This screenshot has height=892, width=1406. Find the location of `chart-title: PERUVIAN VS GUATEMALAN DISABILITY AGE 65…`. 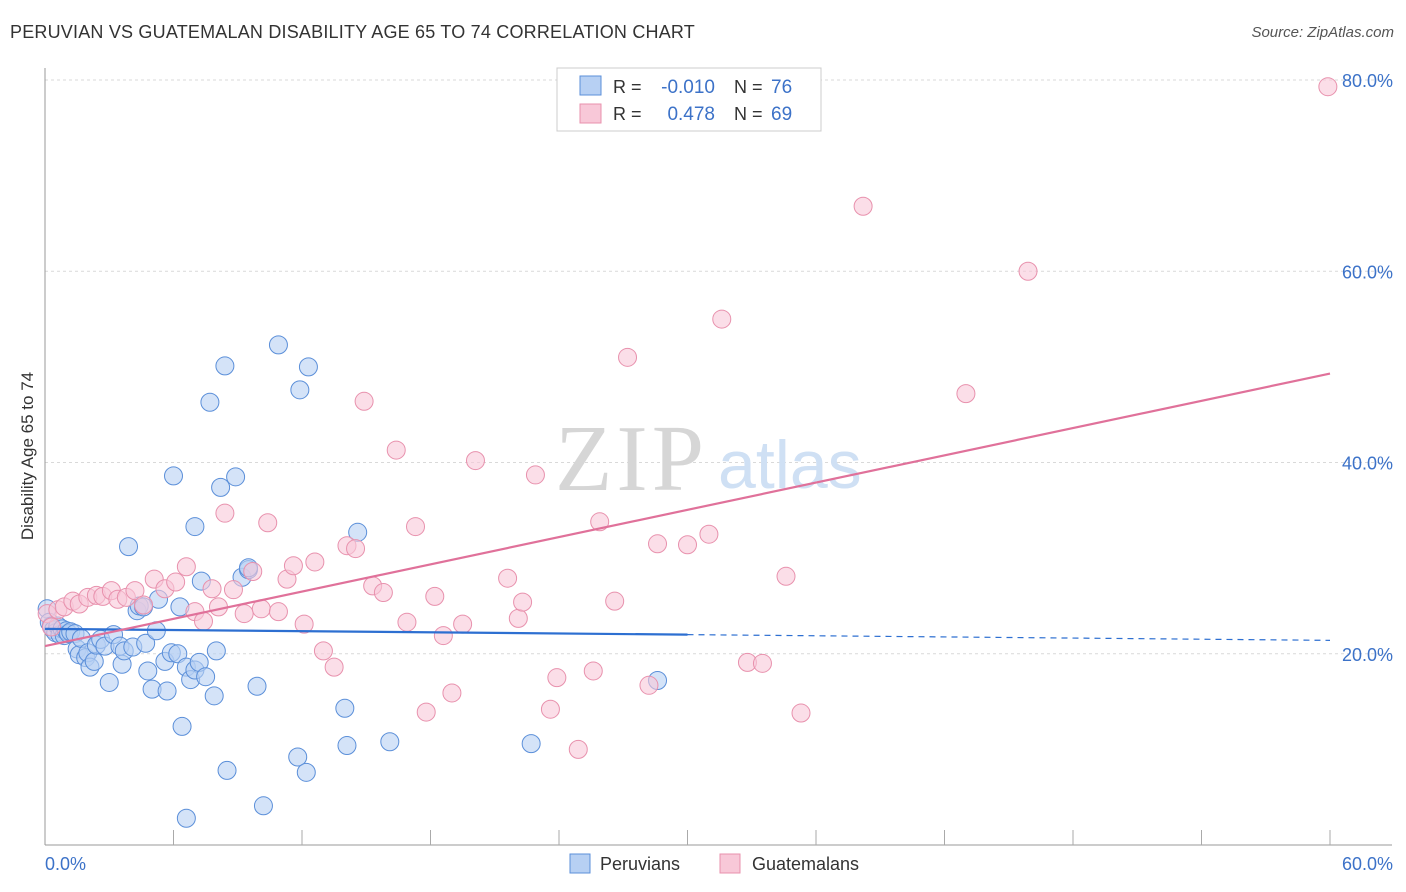

chart-title: PERUVIAN VS GUATEMALAN DISABILITY AGE 65… is located at coordinates (352, 32).